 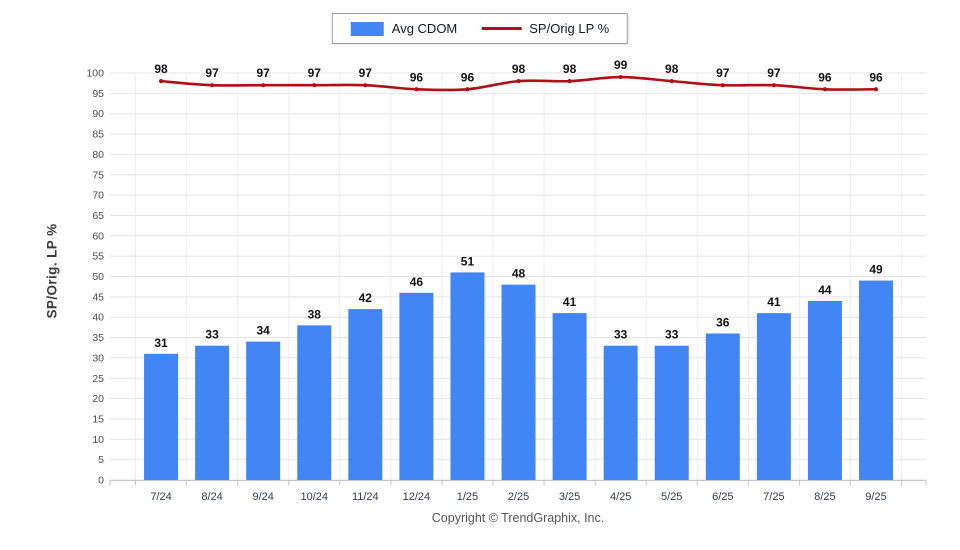 What do you see at coordinates (773, 497) in the screenshot?
I see `x-axis-category-label: 7/25` at bounding box center [773, 497].